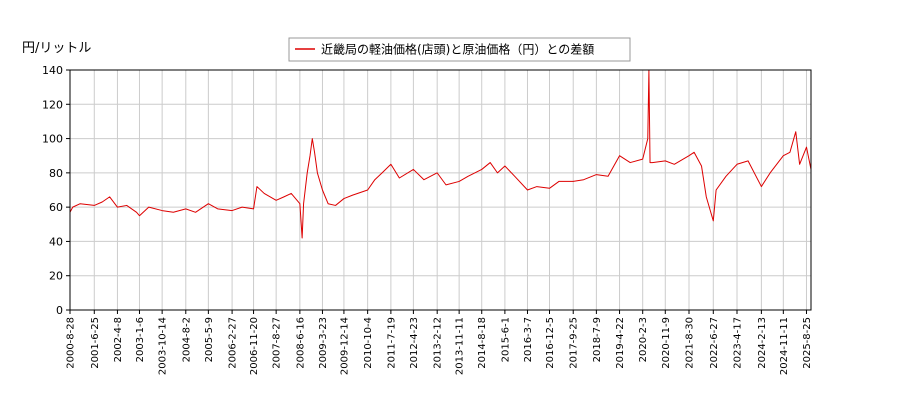 This screenshot has height=404, width=900. What do you see at coordinates (414, 343) in the screenshot?
I see `x-tick-label-15: 2012-4-23` at bounding box center [414, 343].